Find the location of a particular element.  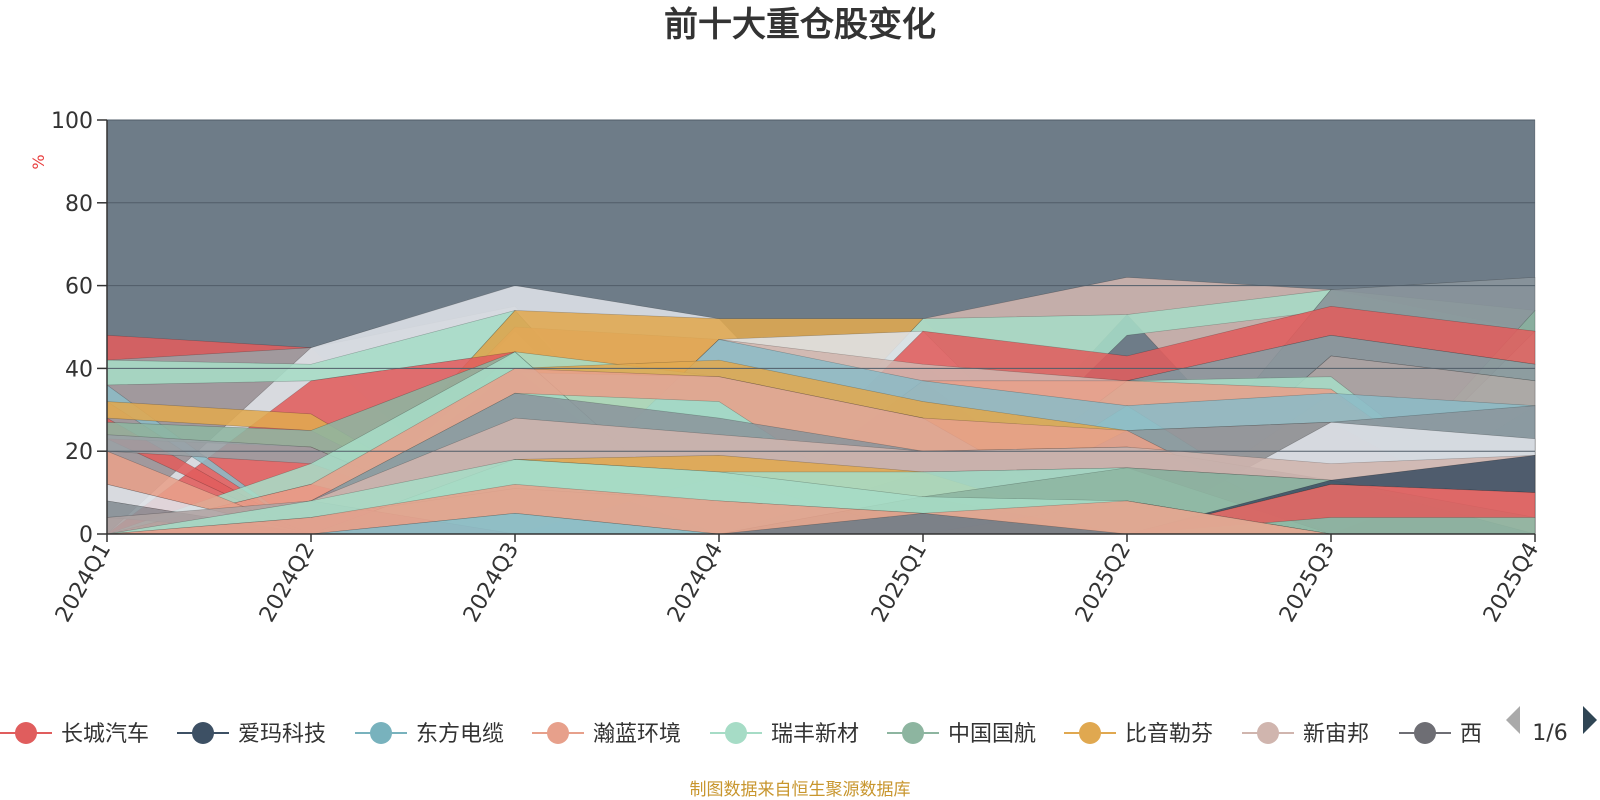

legend: 长城汽车 爱玛科技 东方电缆 瀚蓝环境 瑞丰新材 中国国航 比音勒芬 新宙邦 西 is located at coordinates (741, 734).